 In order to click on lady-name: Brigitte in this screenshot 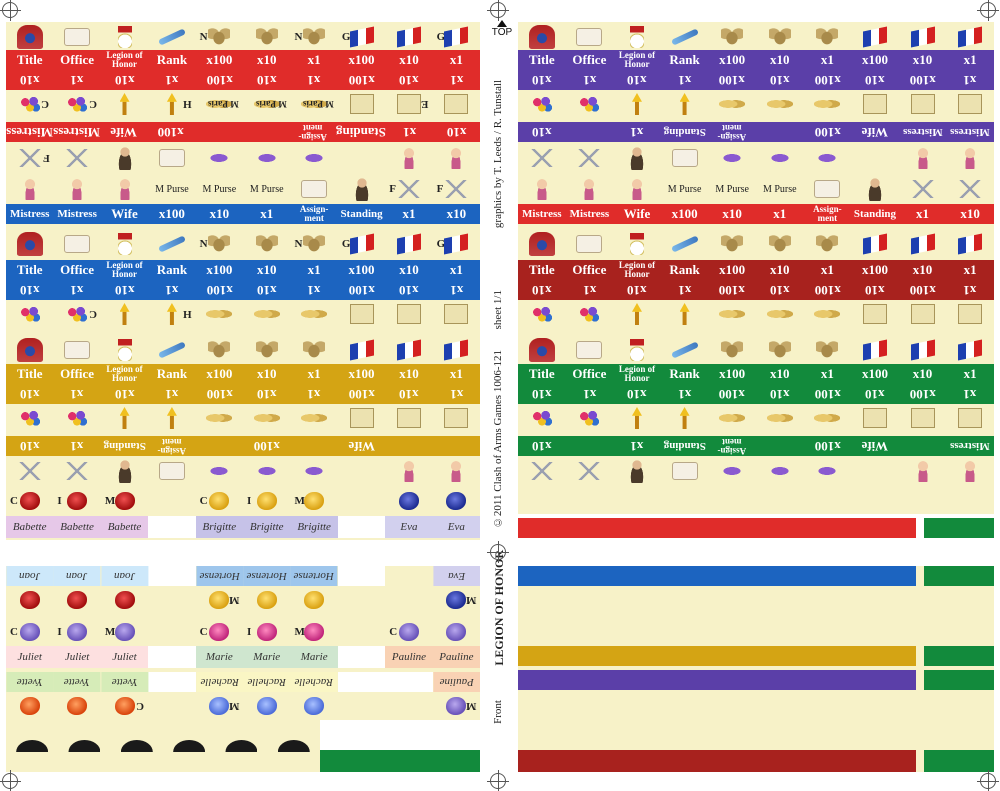, I will do `click(267, 527)`.